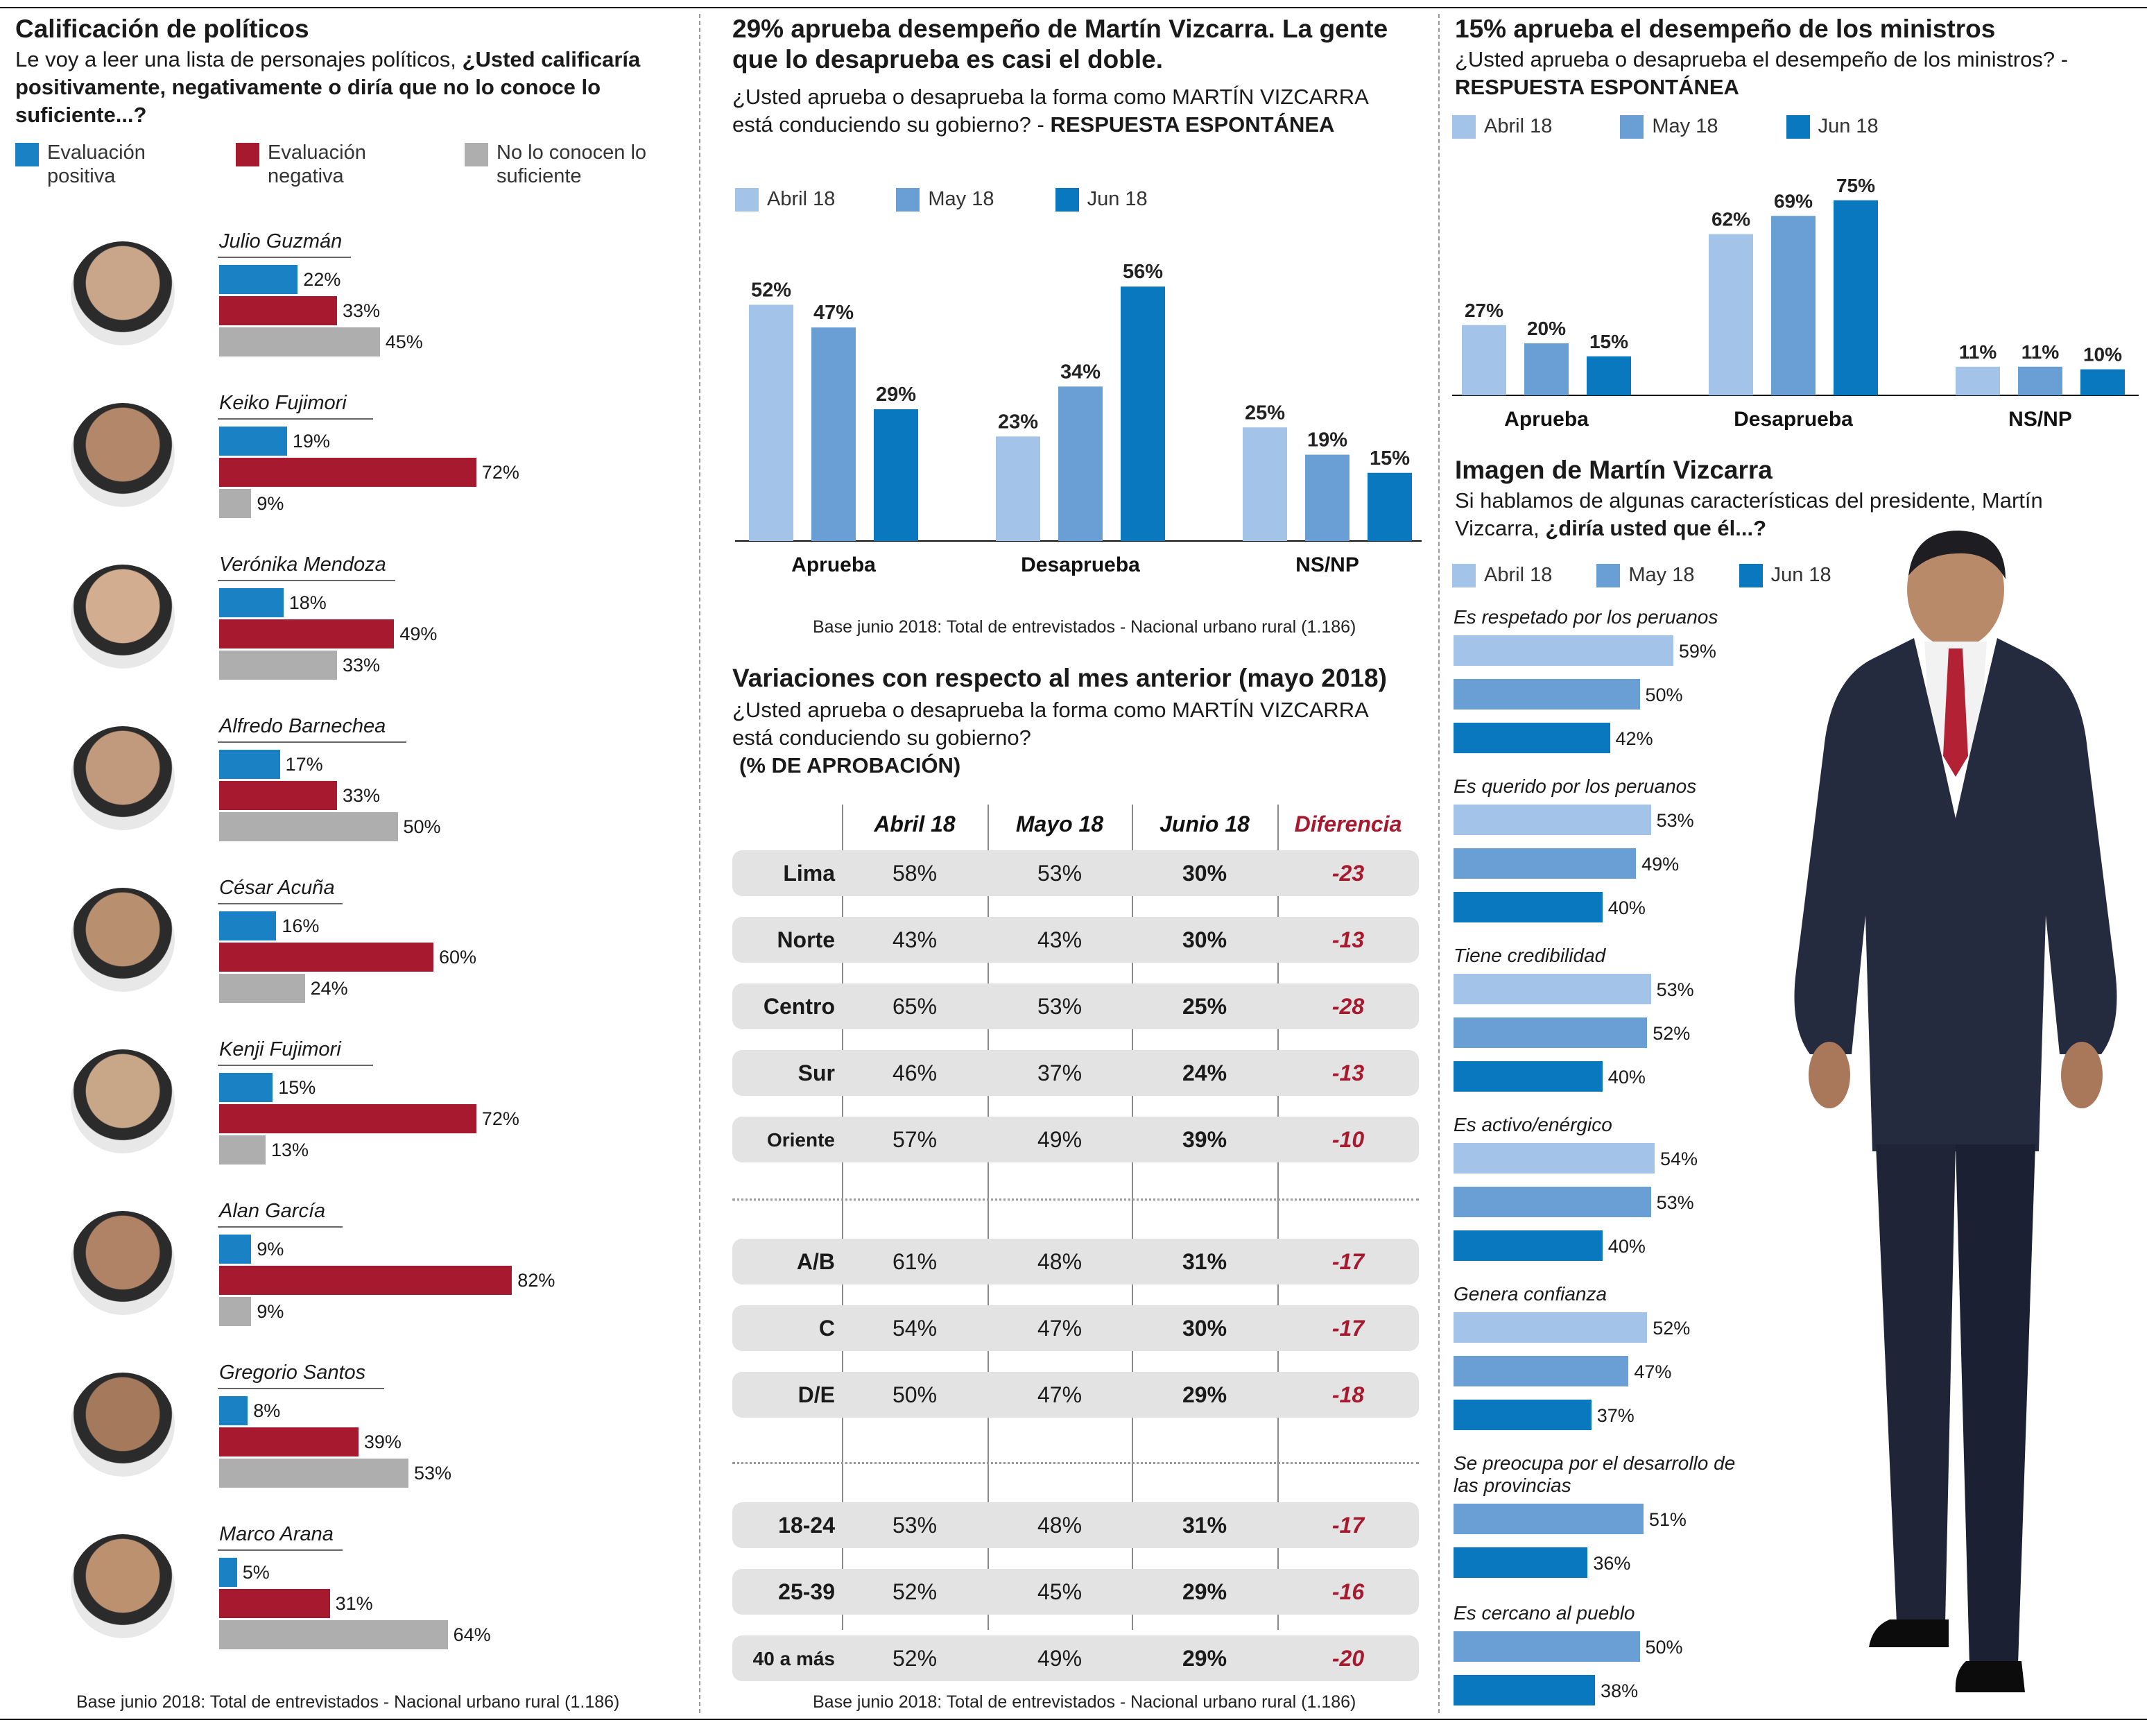 The height and width of the screenshot is (1736, 2147). Describe the element at coordinates (277, 888) in the screenshot. I see `politician-name: César Acuña` at that location.